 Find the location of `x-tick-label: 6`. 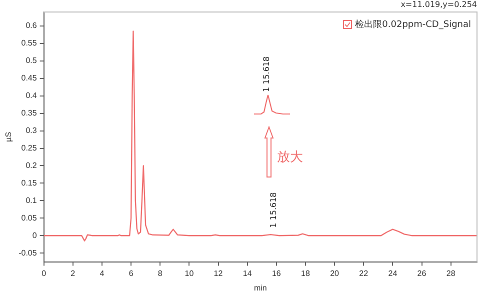

x-tick-label: 6 is located at coordinates (131, 273).